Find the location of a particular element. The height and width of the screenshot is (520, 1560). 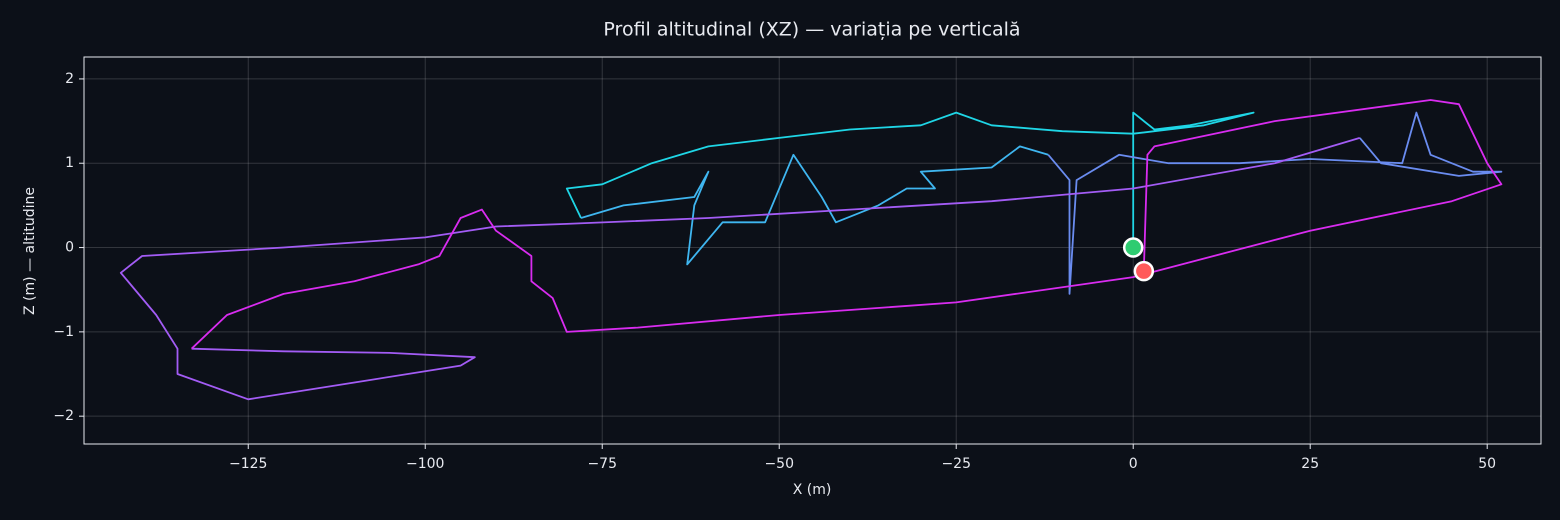

y-tick-label: 2 is located at coordinates (69, 79).